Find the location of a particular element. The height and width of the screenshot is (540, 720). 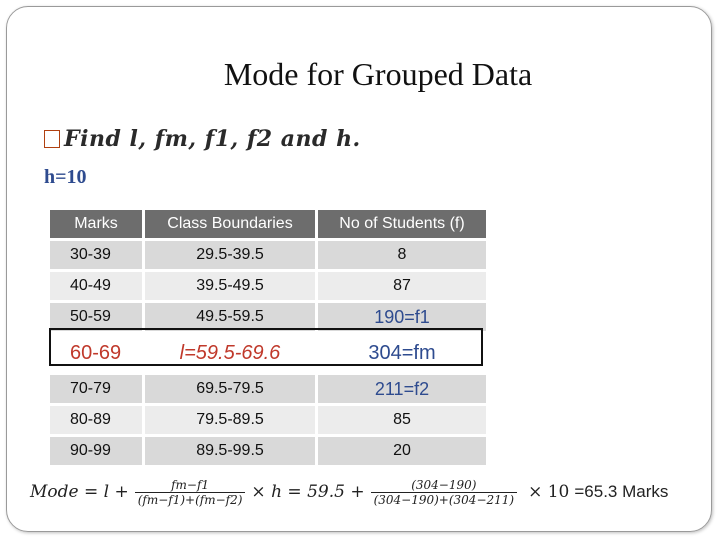

formula-result: =65.3 Marks is located at coordinates (621, 491).